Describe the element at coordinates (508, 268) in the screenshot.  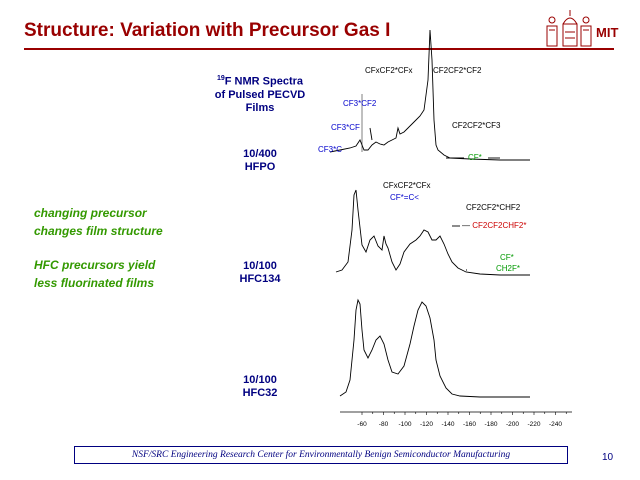
I see `peak-label-ch2f: CH2F*` at that location.